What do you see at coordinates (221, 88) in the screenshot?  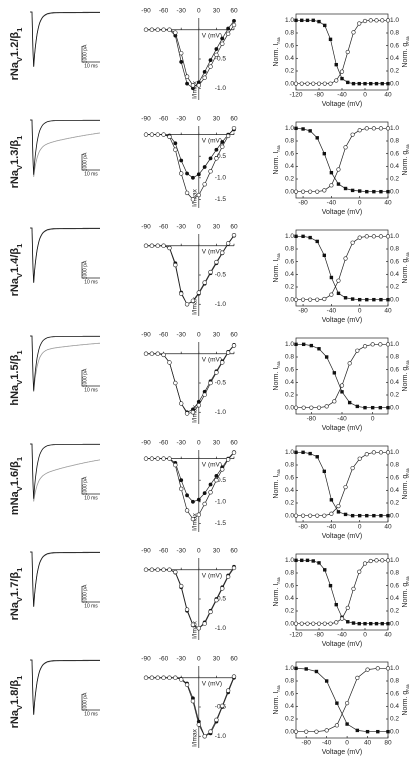 I see `y-tick-label: -1.0` at bounding box center [221, 88].